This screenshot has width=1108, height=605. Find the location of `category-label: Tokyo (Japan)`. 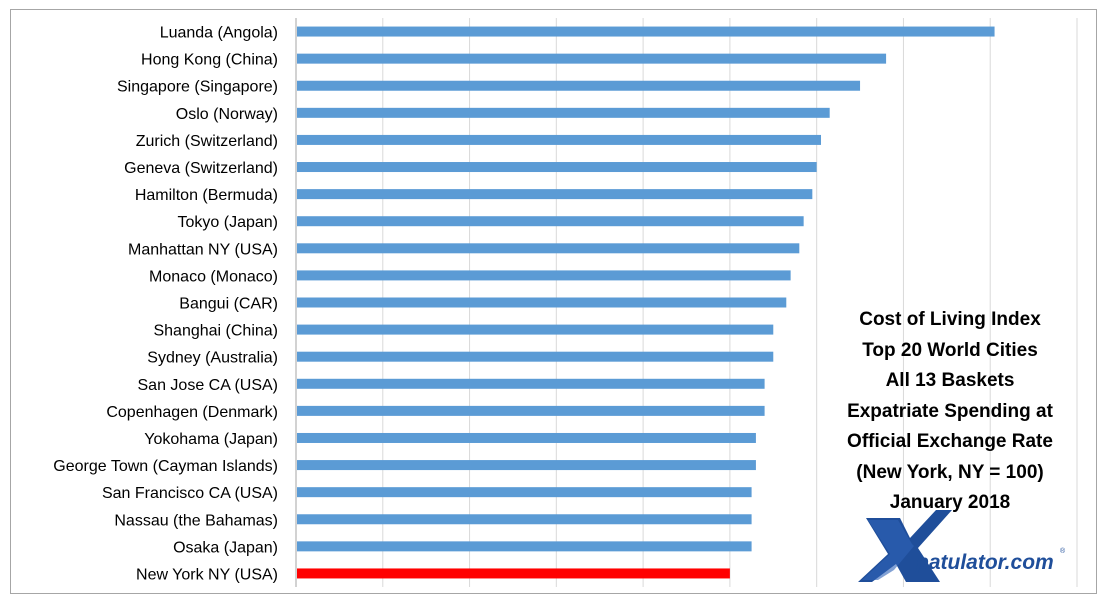

category-label: Tokyo (Japan) is located at coordinates (228, 222).